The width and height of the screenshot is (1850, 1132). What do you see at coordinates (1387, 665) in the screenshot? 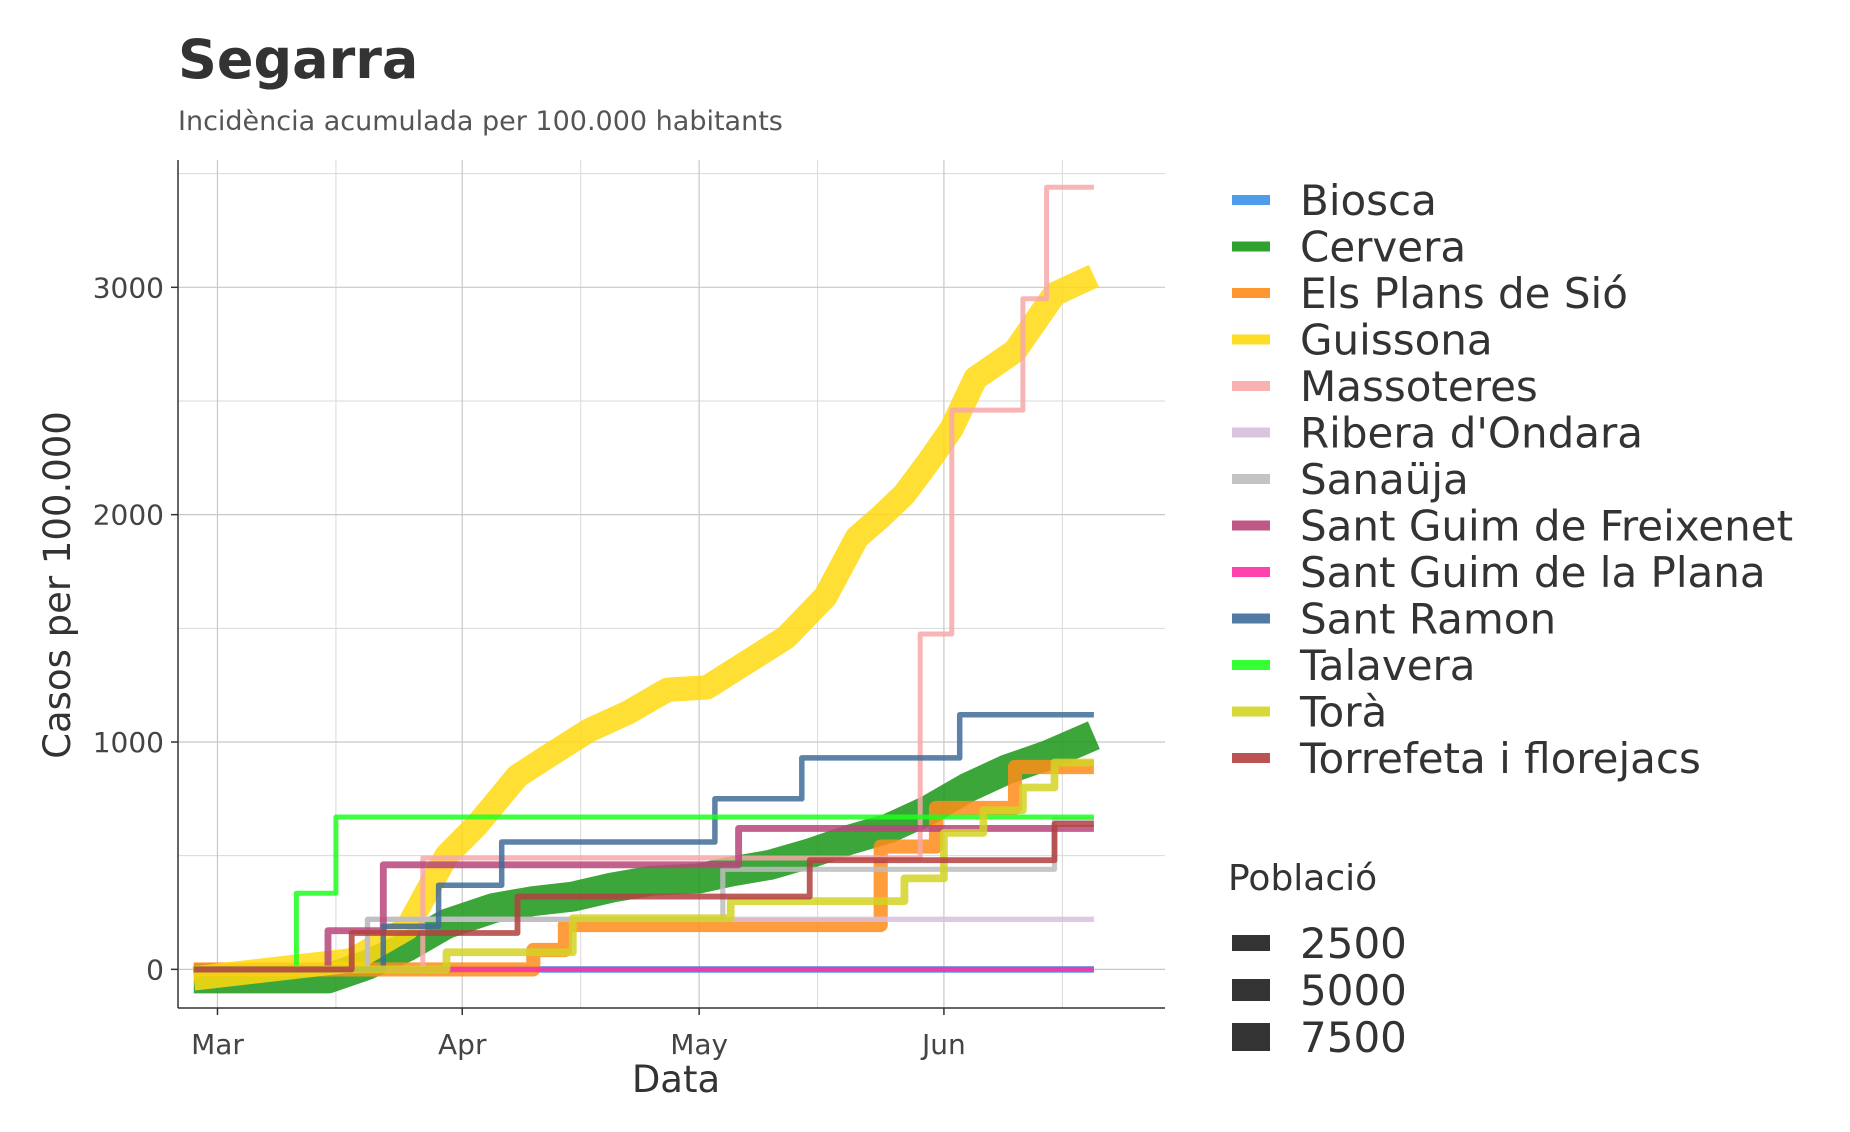
I see `legend-label-talavera: Talavera` at bounding box center [1387, 665].